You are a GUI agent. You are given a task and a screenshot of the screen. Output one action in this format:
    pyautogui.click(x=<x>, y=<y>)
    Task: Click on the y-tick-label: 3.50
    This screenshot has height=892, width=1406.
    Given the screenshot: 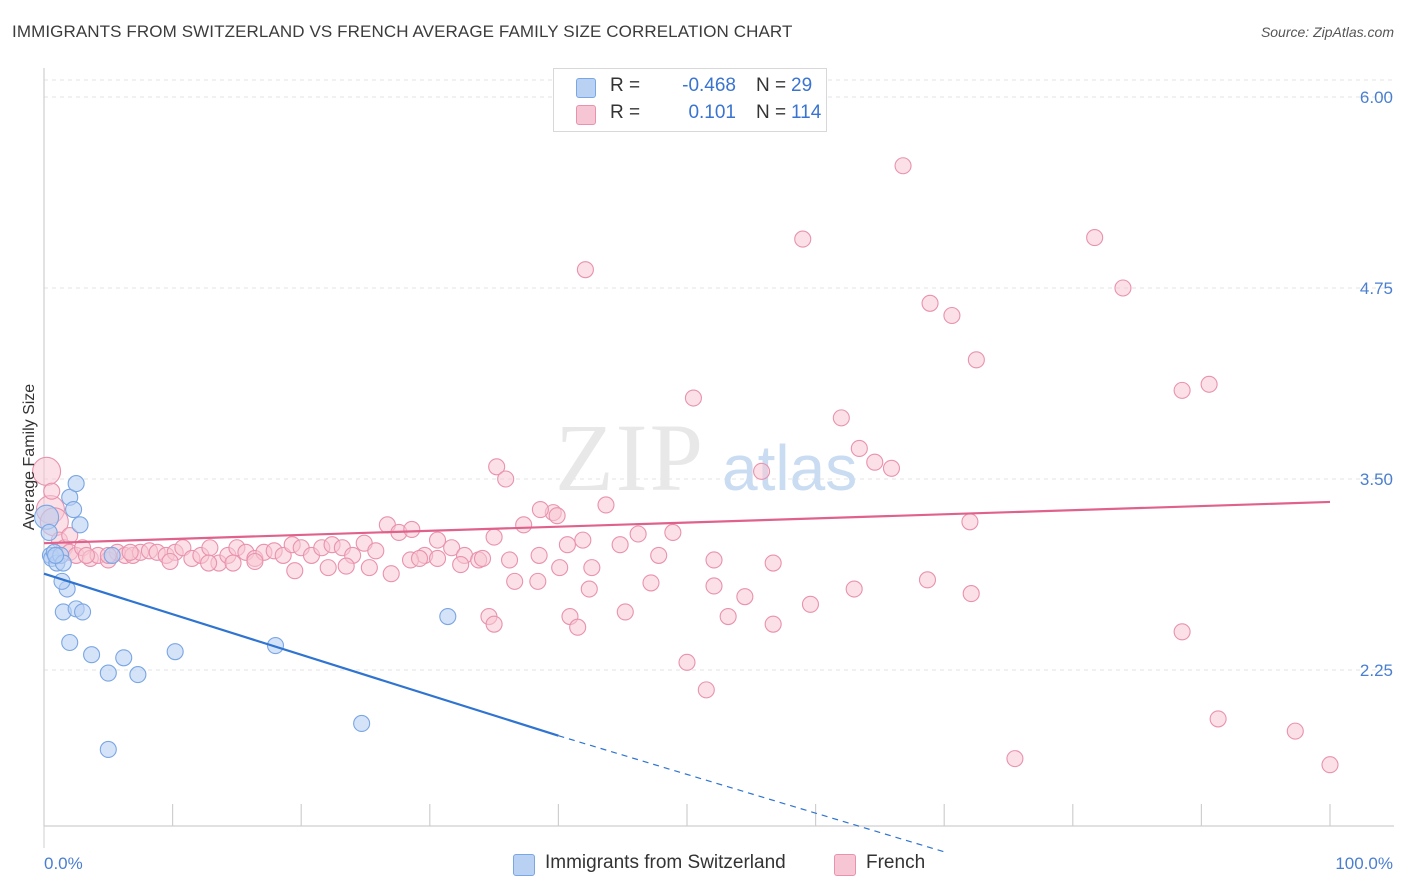 What is the action you would take?
    pyautogui.click(x=1376, y=479)
    